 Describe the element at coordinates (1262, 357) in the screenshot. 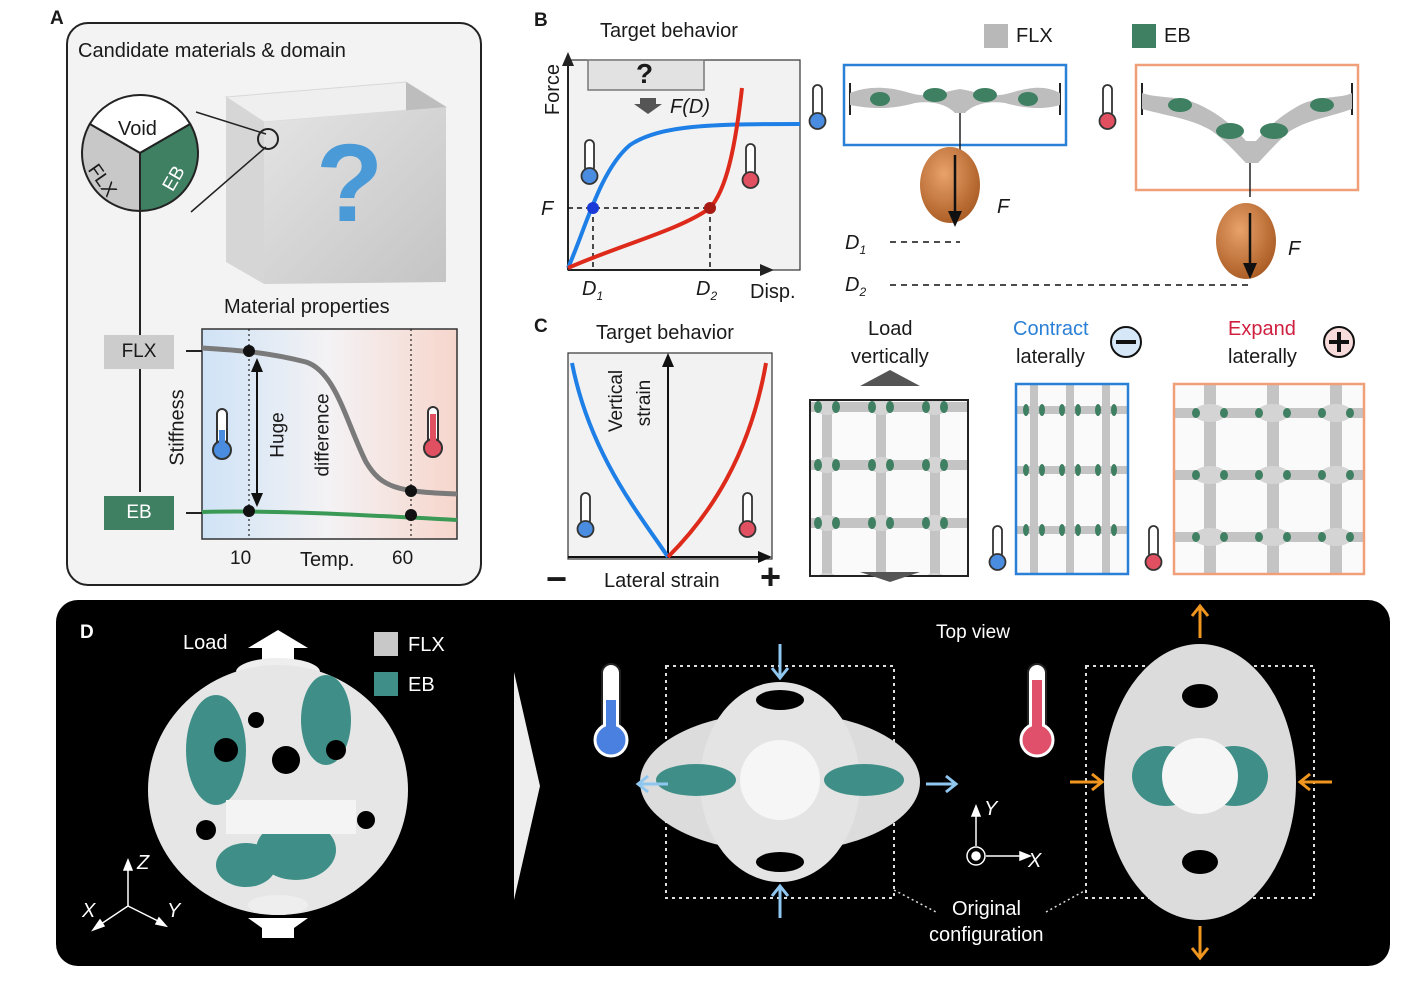

I see `expand-label-2: laterally` at that location.